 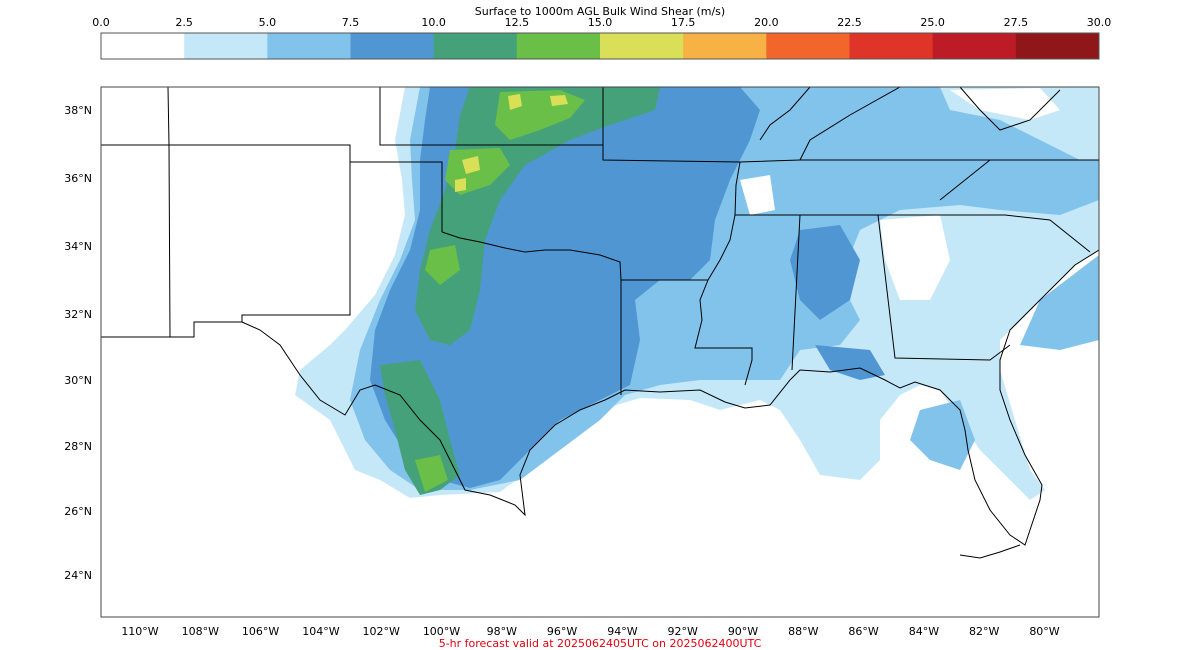 What do you see at coordinates (78, 511) in the screenshot?
I see `latitude-label: 26°N` at bounding box center [78, 511].